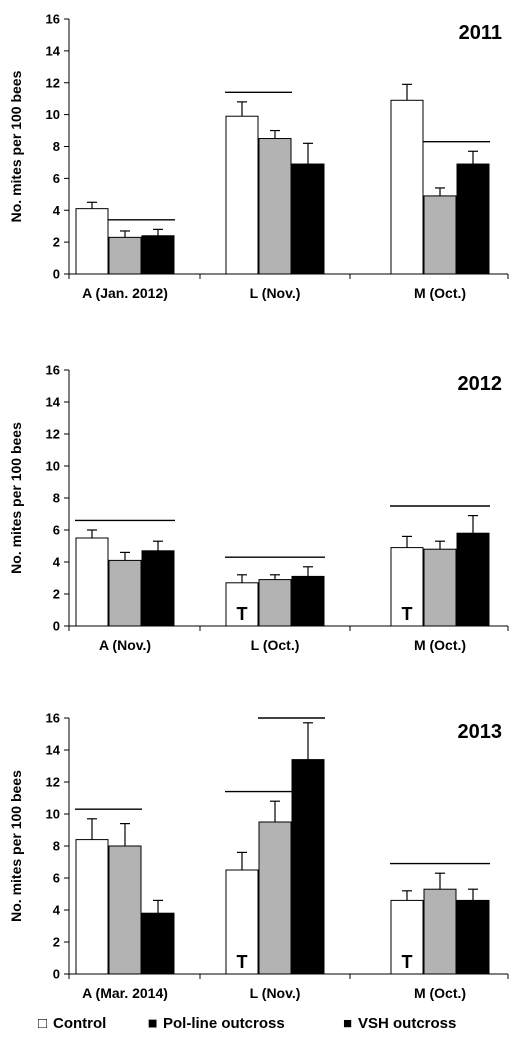  Describe the element at coordinates (480, 732) in the screenshot. I see `panel-year-label: 2013` at that location.